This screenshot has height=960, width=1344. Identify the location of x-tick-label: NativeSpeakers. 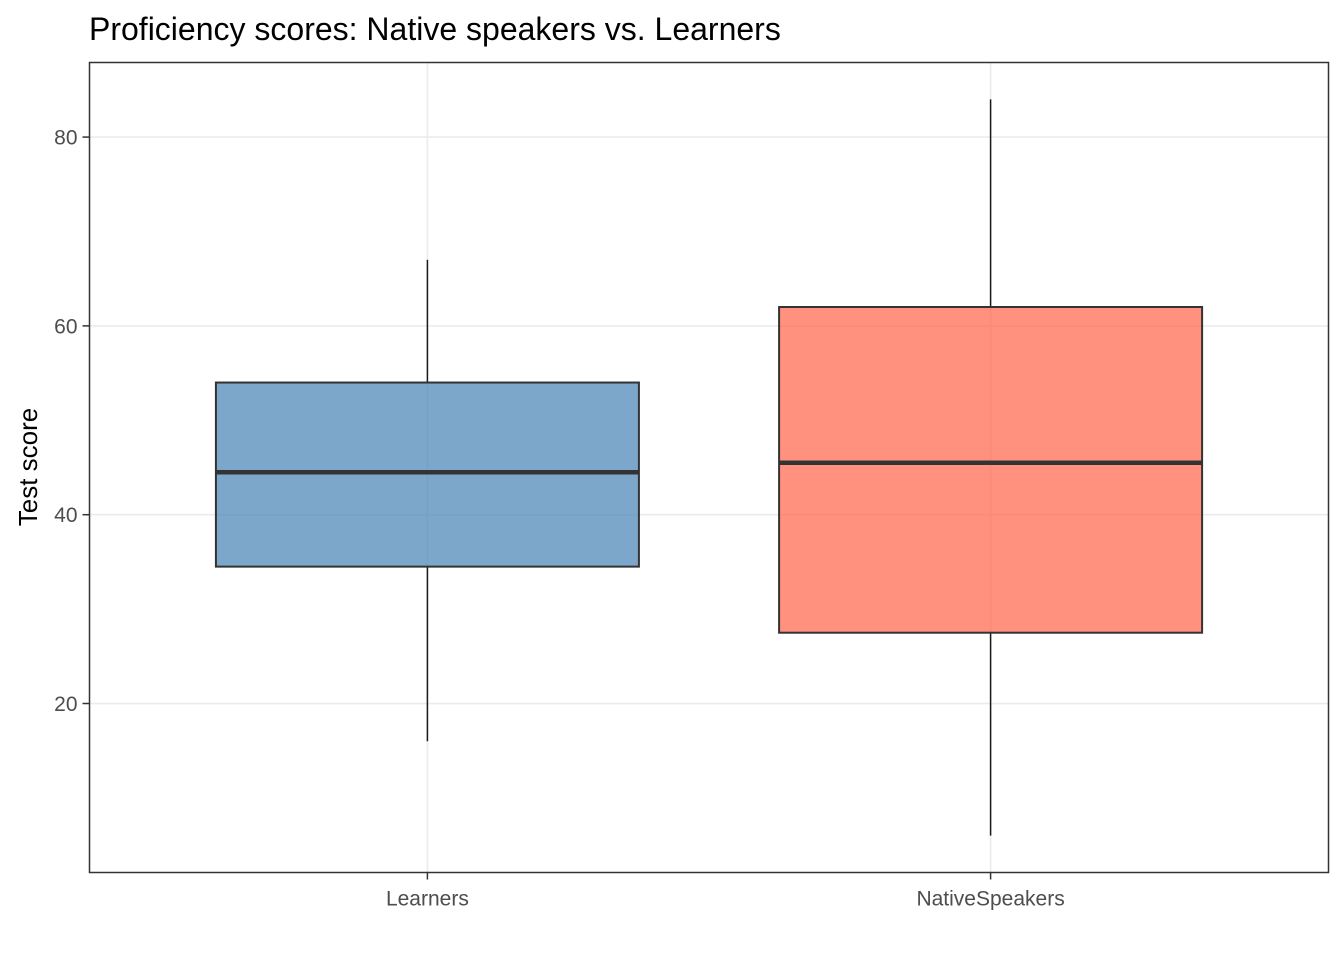
(990, 899).